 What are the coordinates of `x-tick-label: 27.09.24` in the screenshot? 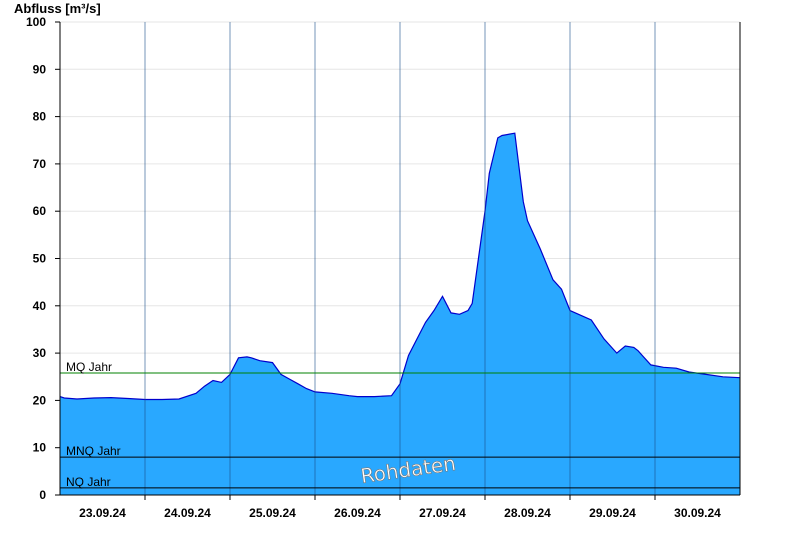 It's located at (442, 513).